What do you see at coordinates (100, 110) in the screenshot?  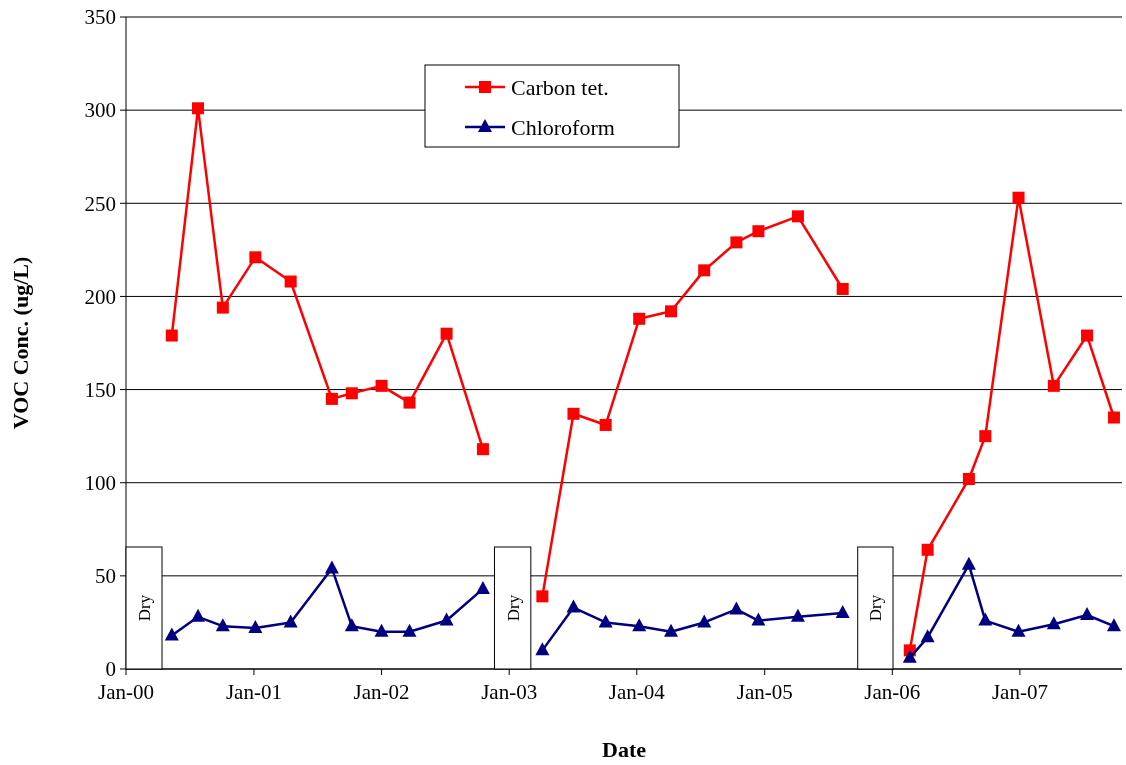 I see `y-tick-label: 300` at bounding box center [100, 110].